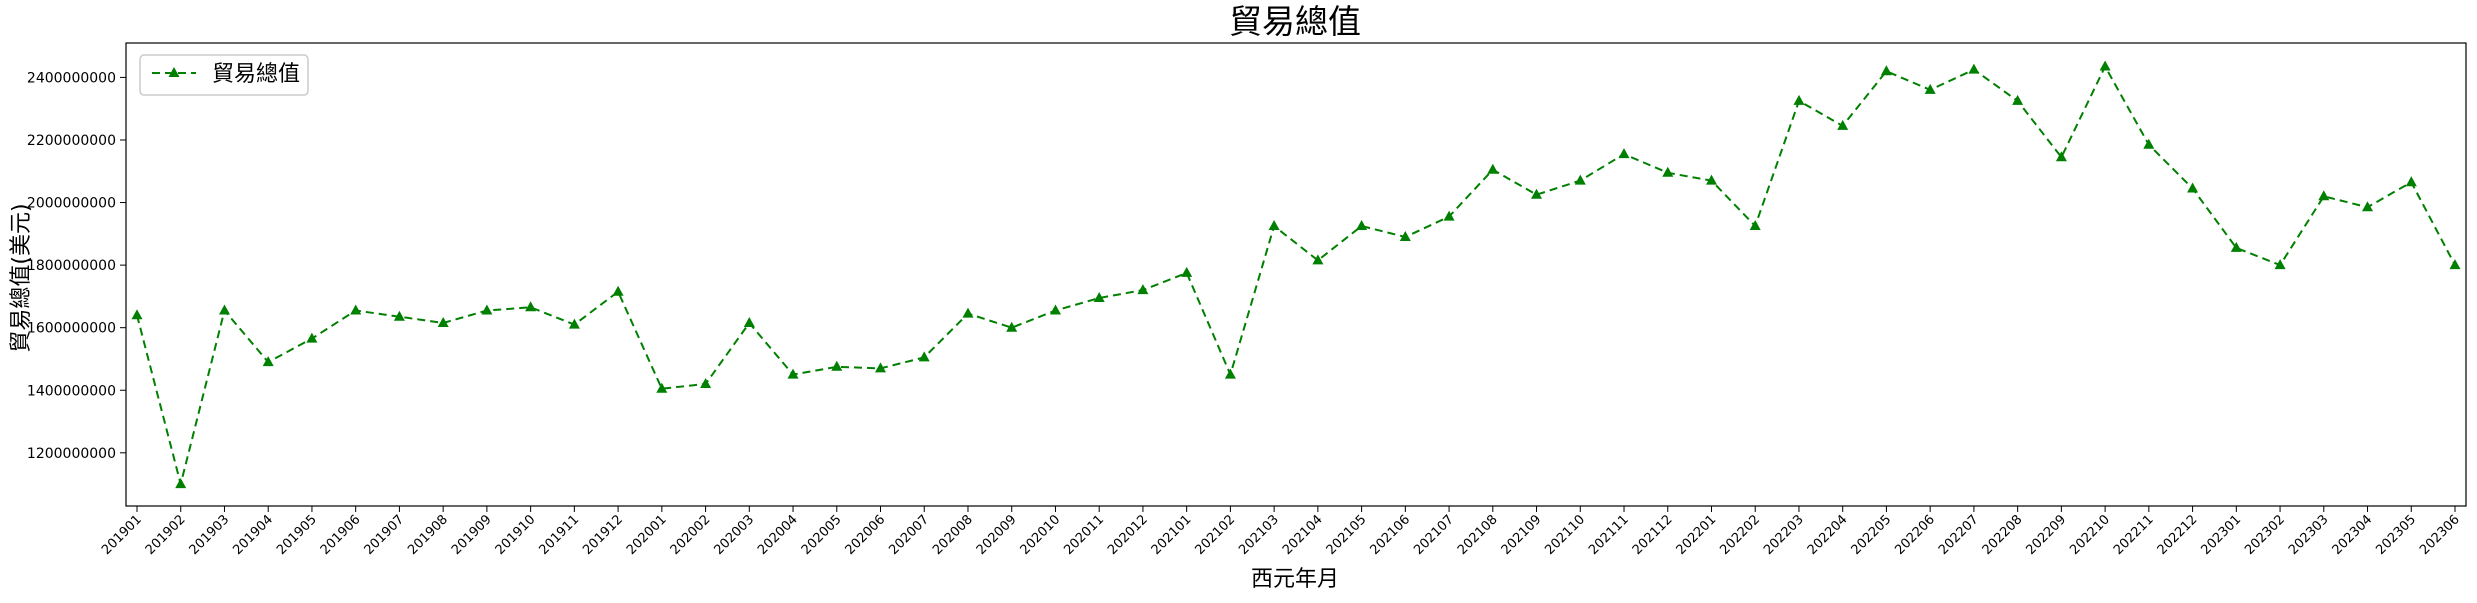 This screenshot has height=603, width=2477. I want to click on x-tick-label: 202001, so click(647, 535).